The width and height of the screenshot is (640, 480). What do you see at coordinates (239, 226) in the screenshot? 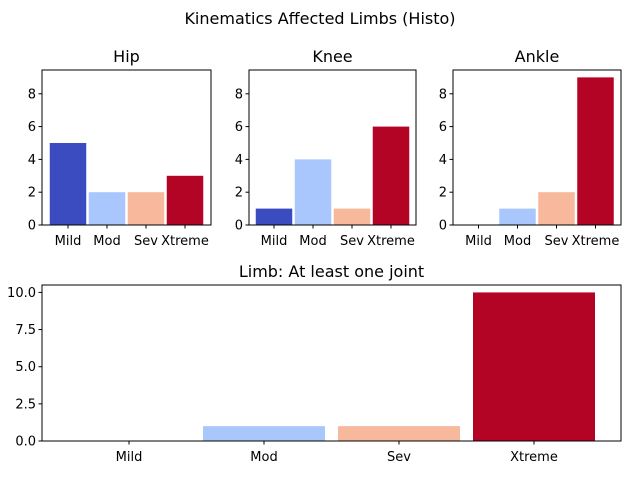
I see `knee-ytick-label: 0` at bounding box center [239, 226].